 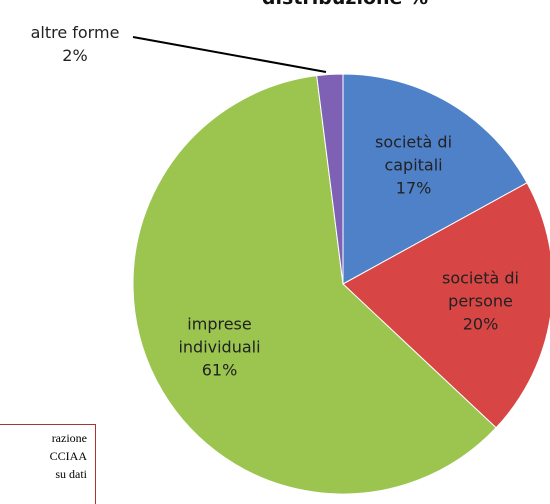 What do you see at coordinates (71, 474) in the screenshot?
I see `source-line: su dati` at bounding box center [71, 474].